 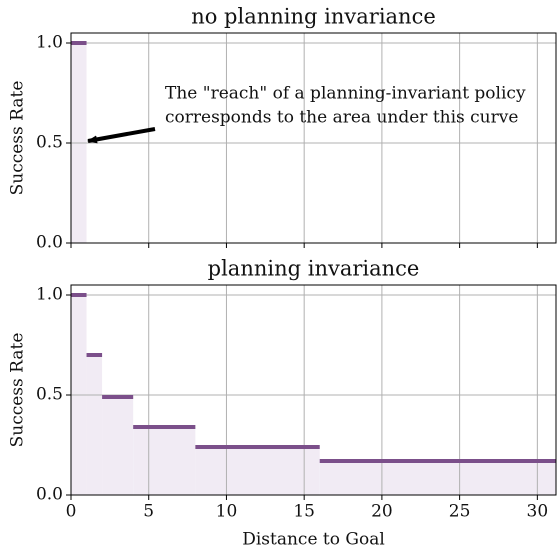 I want to click on x-tick-label: 25, so click(x=460, y=512).